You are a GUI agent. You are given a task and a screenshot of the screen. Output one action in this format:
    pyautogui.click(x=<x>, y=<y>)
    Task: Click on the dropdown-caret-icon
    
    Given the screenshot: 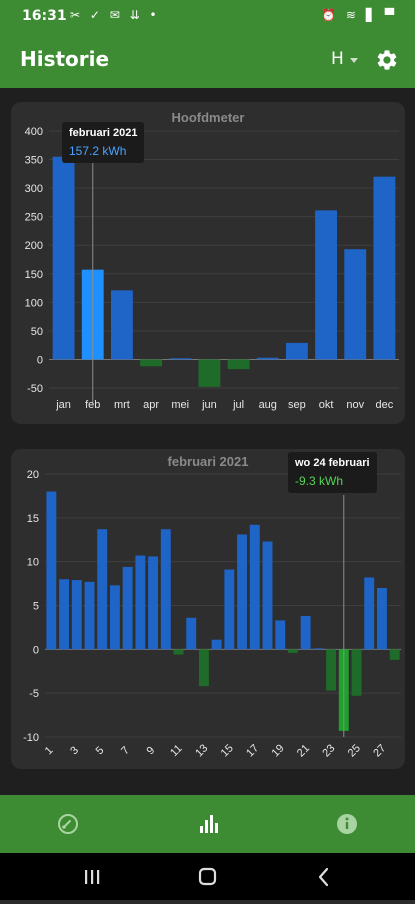 What is the action you would take?
    pyautogui.click(x=354, y=60)
    